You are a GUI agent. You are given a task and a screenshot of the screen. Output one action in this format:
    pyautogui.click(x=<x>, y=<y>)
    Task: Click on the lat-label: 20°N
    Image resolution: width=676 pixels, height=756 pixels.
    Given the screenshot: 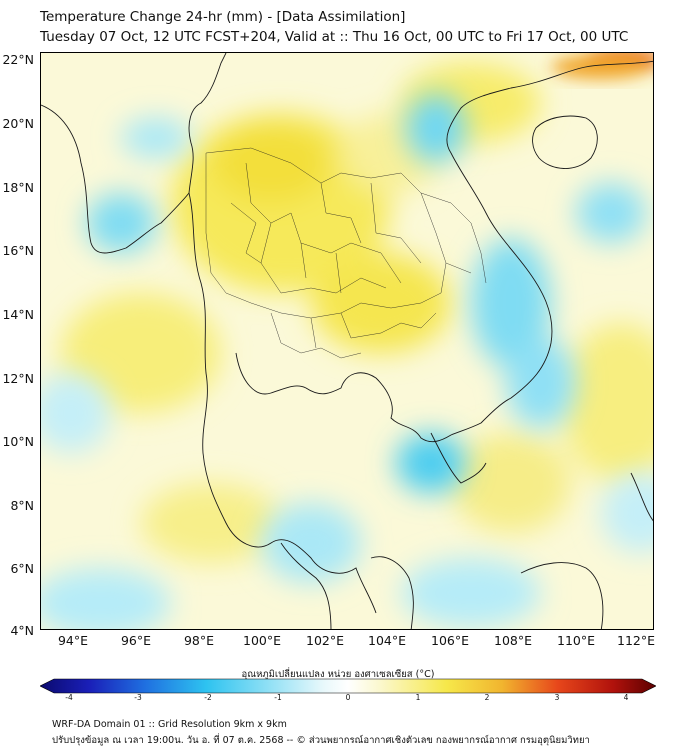 What is the action you would take?
    pyautogui.click(x=18, y=123)
    